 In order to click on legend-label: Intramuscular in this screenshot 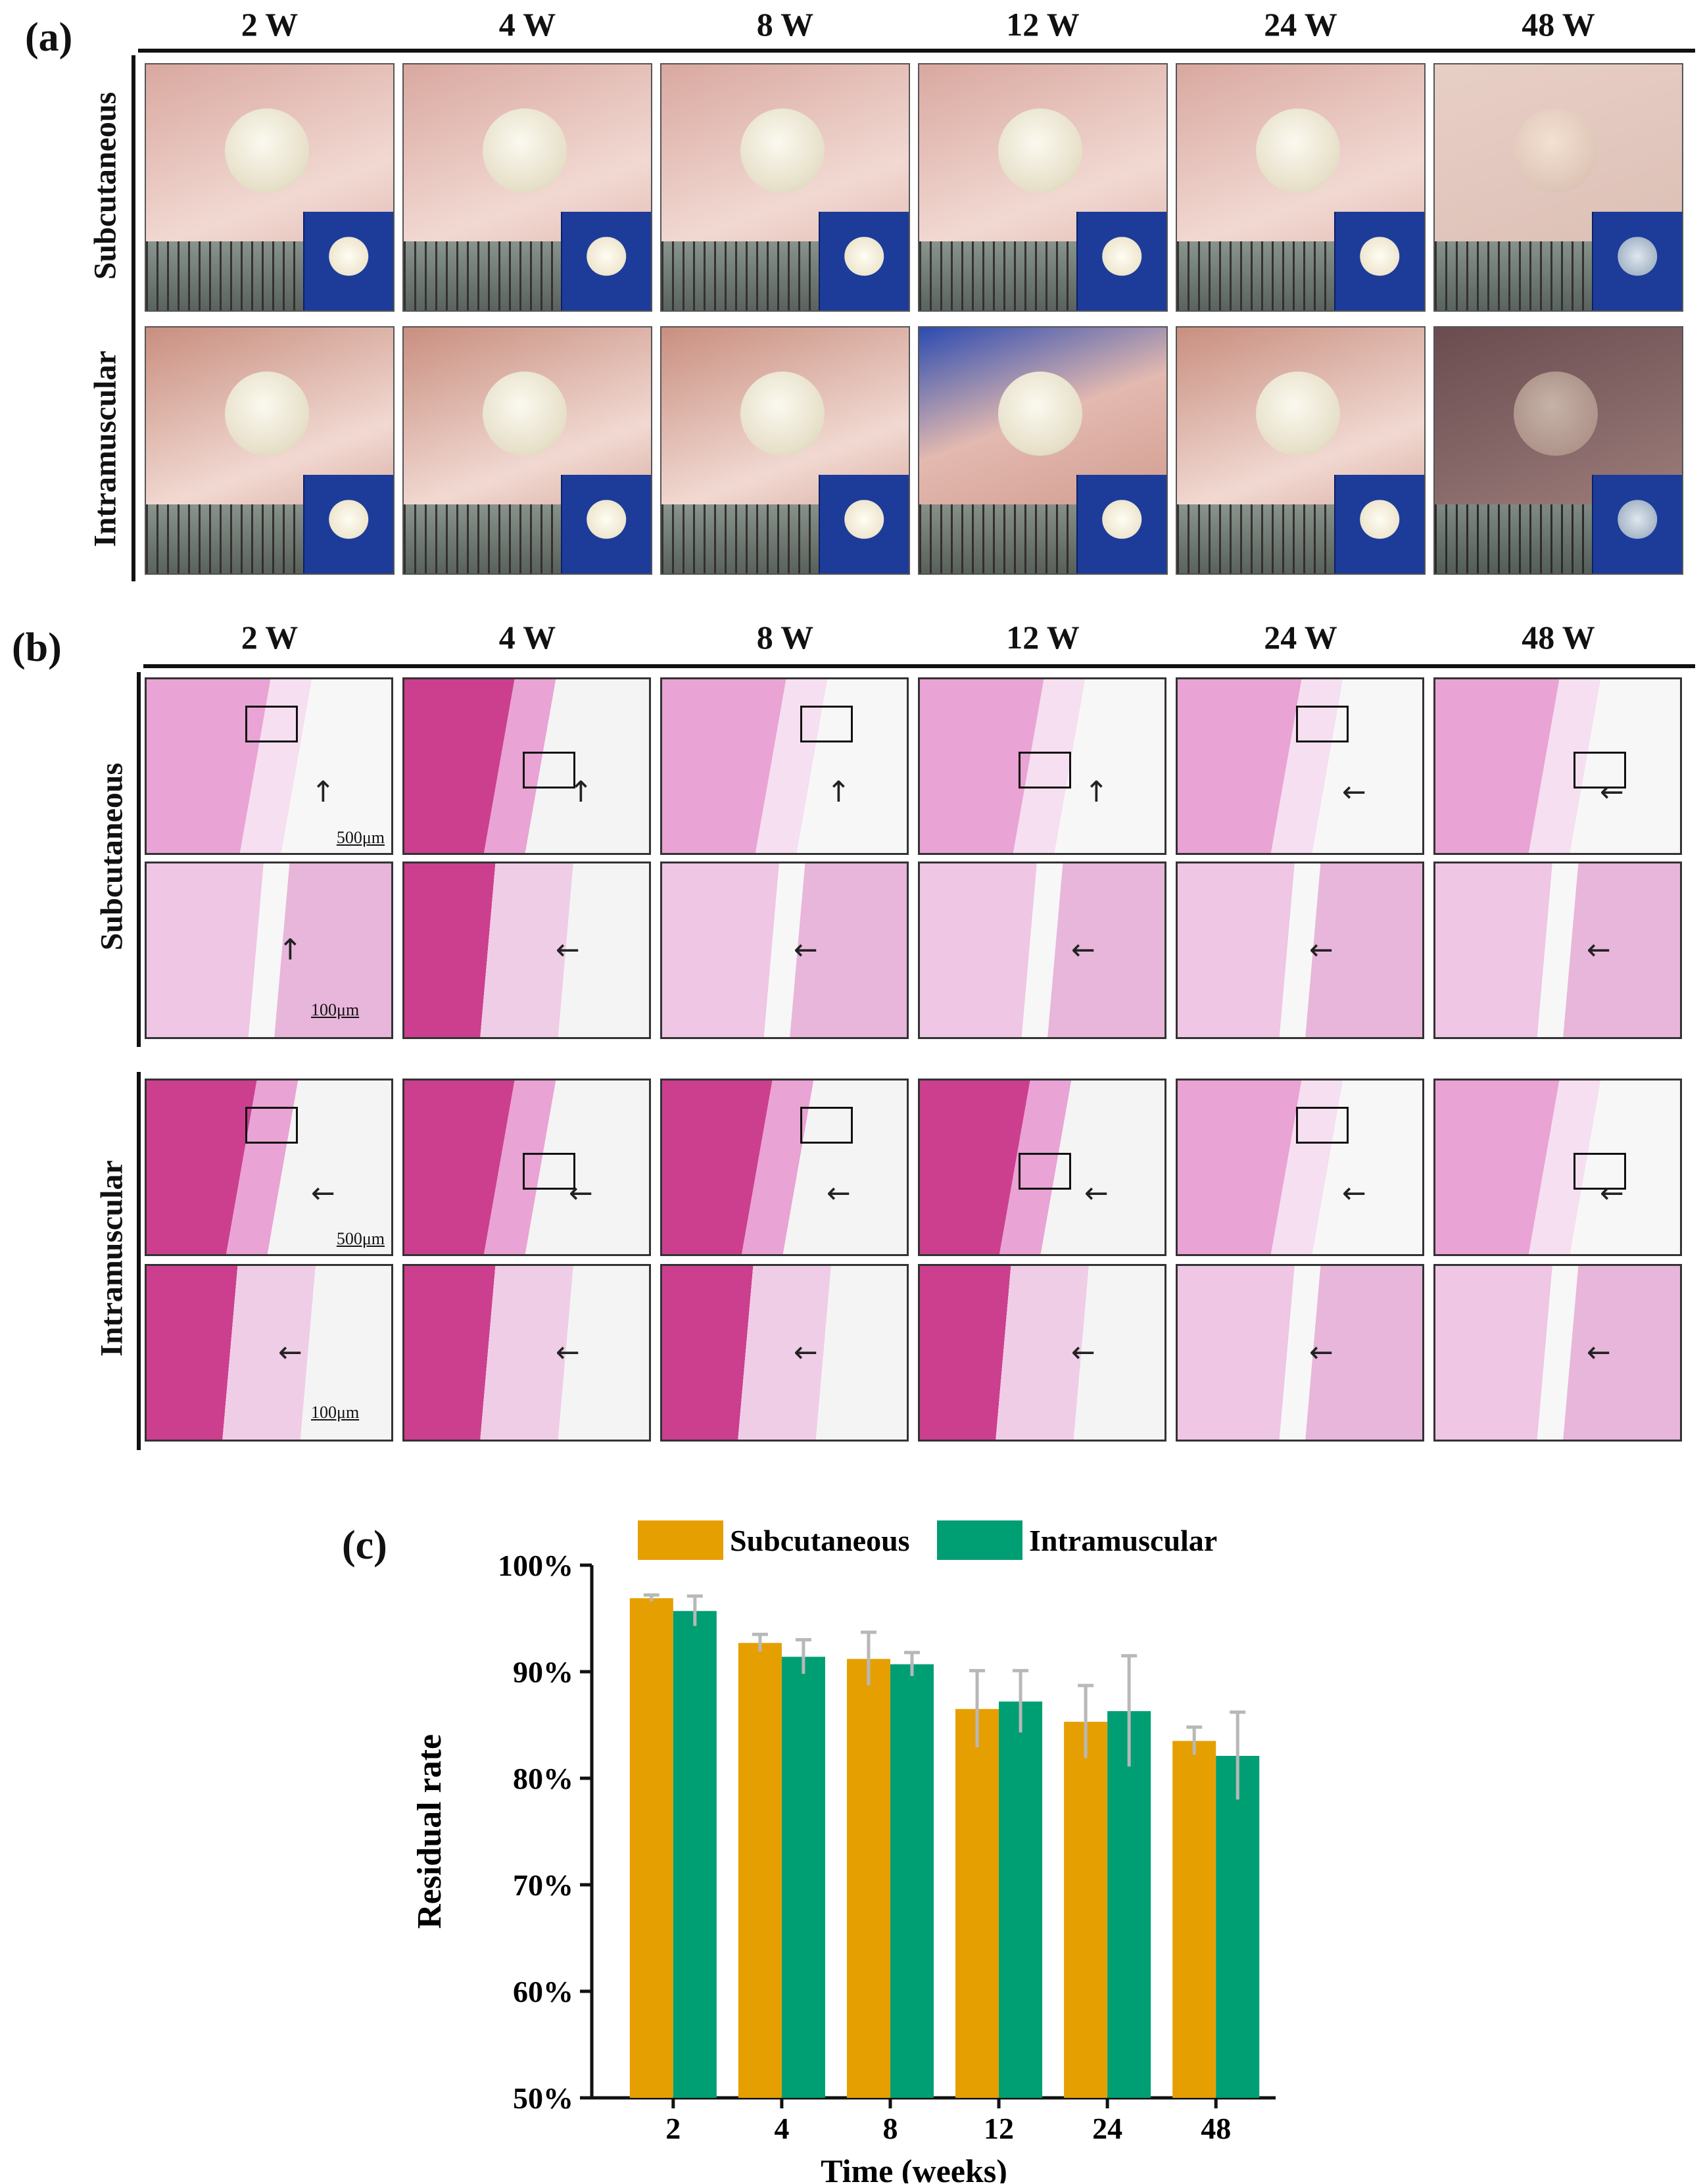, I will do `click(1123, 1540)`.